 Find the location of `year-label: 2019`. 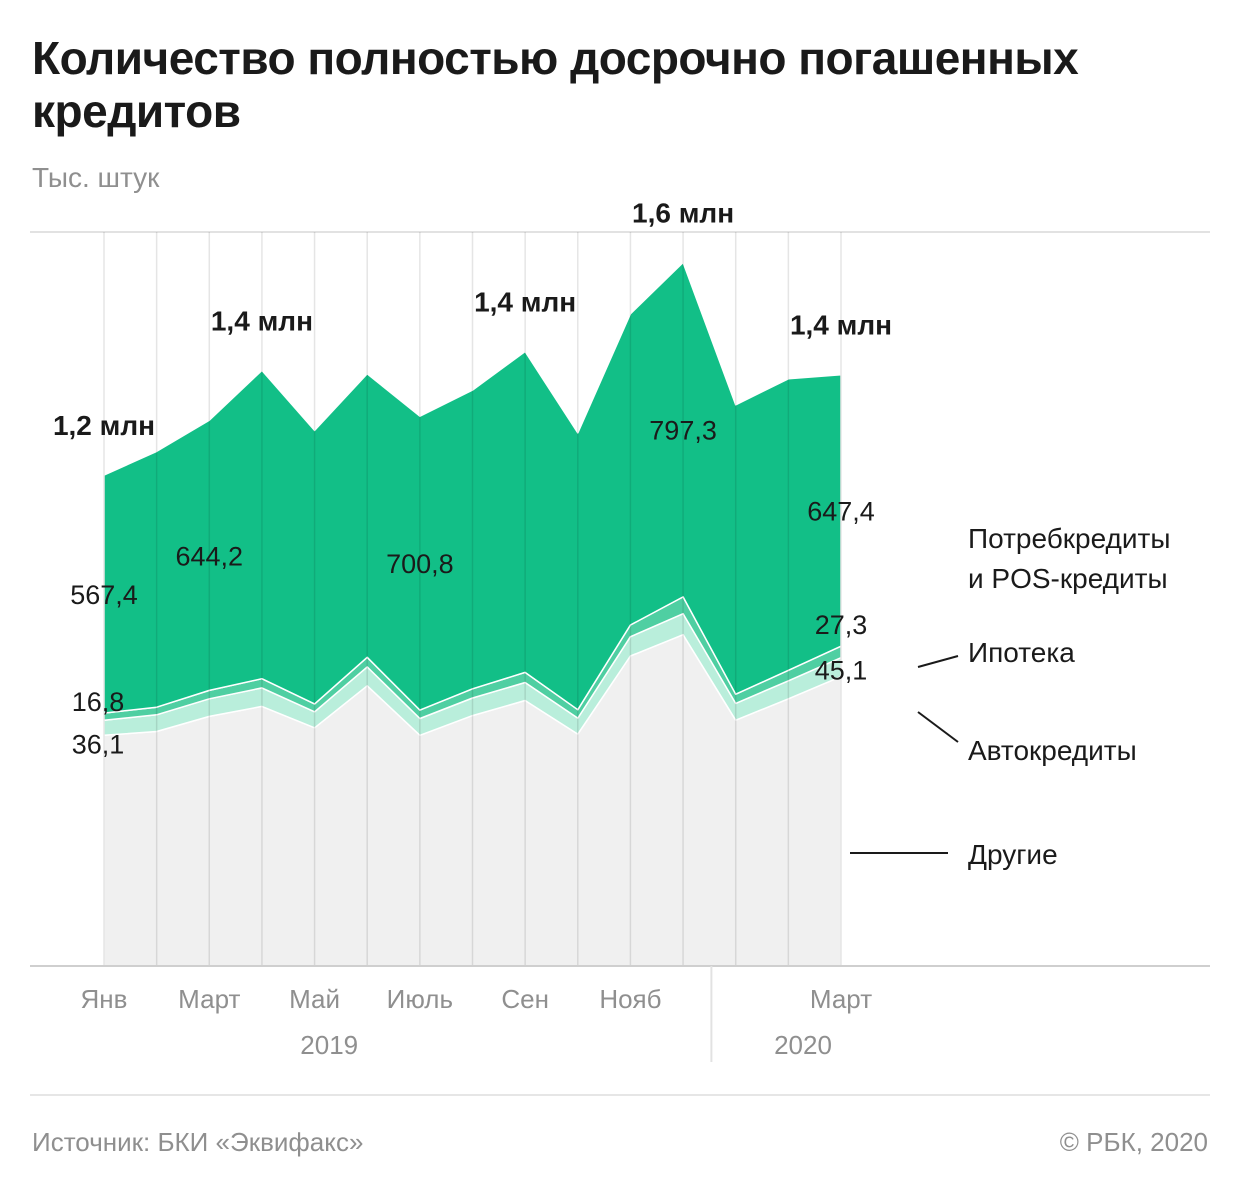

year-label: 2019 is located at coordinates (329, 1045).